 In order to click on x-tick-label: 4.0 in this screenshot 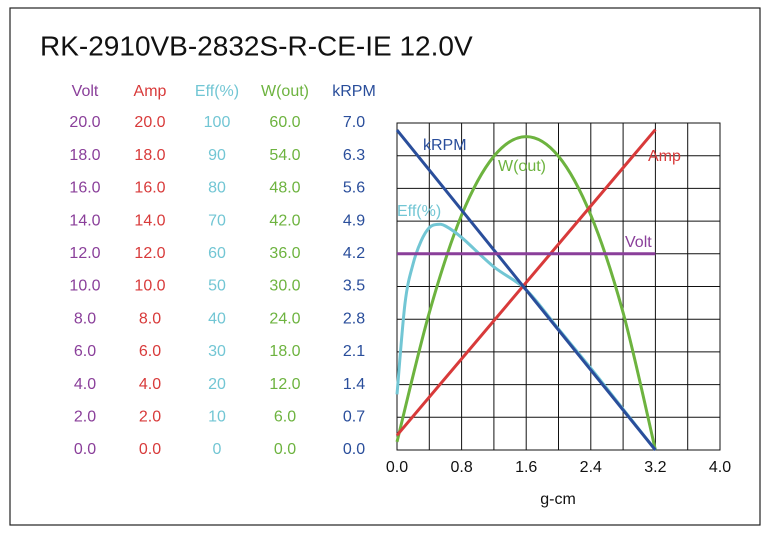, I will do `click(720, 467)`.